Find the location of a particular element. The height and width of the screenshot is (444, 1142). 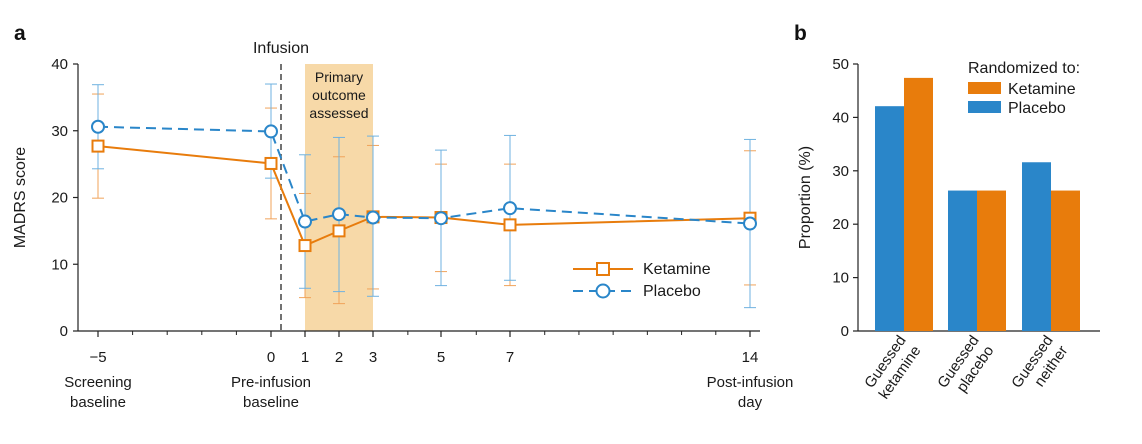

primary-outcome-label: Primary outcome assessed is located at coordinates (338, 95).